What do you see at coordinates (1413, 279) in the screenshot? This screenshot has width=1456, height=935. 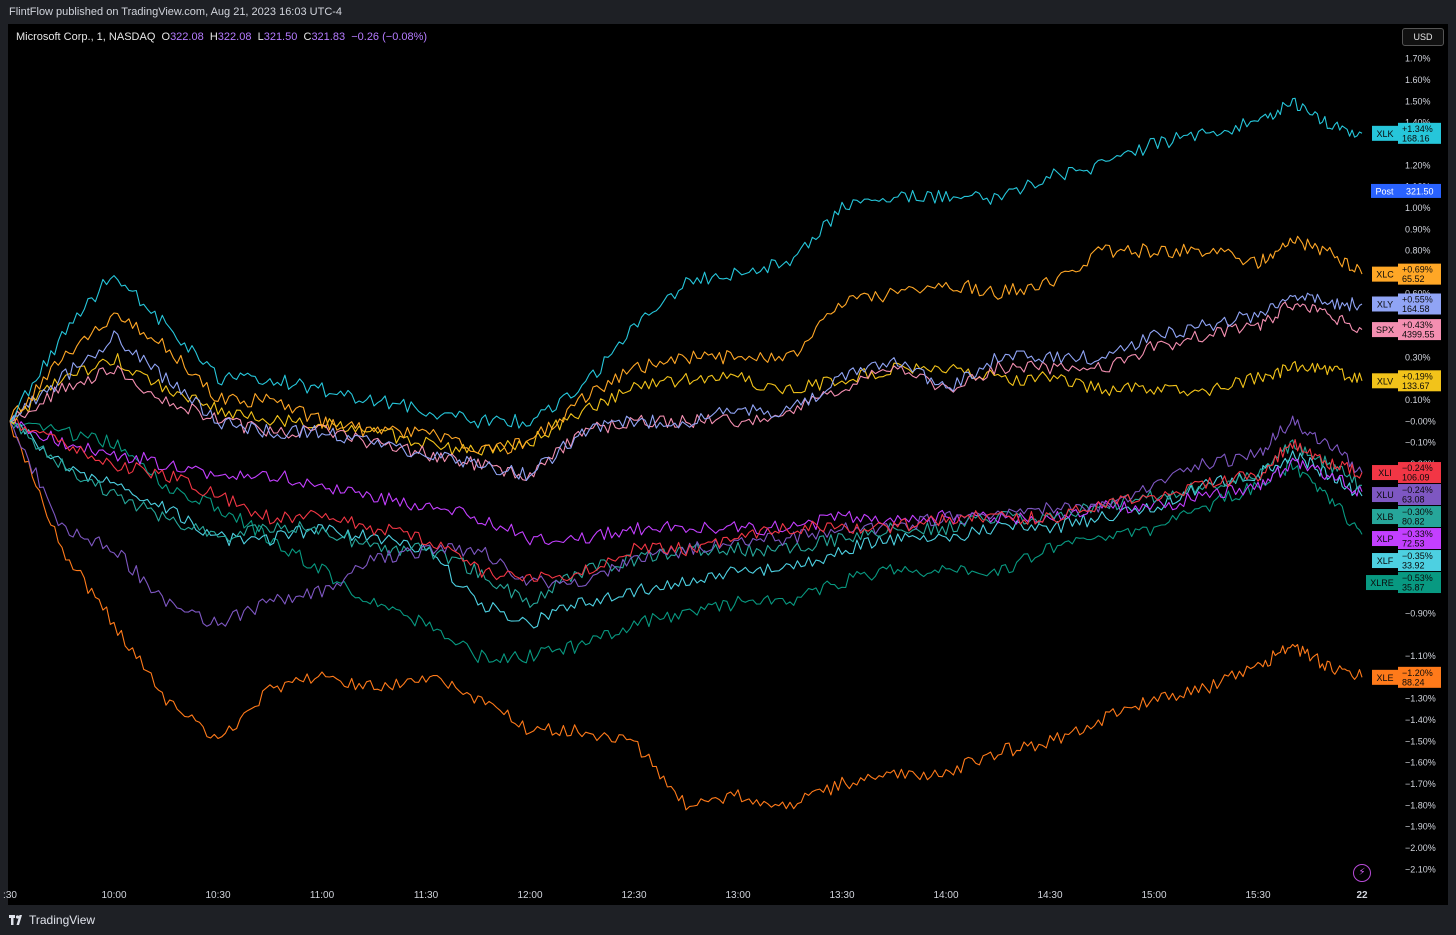 I see `series-price-label-xlc: 65.52` at bounding box center [1413, 279].